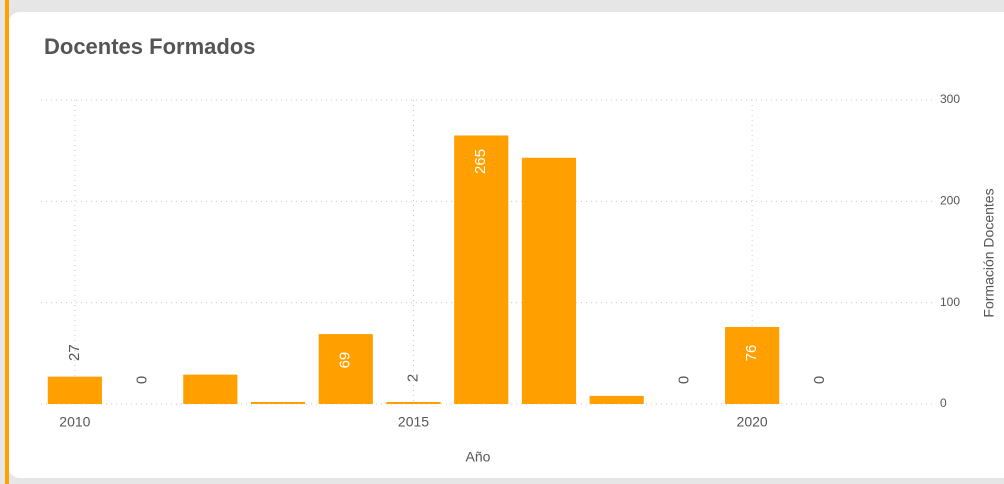 The image size is (1004, 484). Describe the element at coordinates (412, 378) in the screenshot. I see `data-label: 2` at that location.